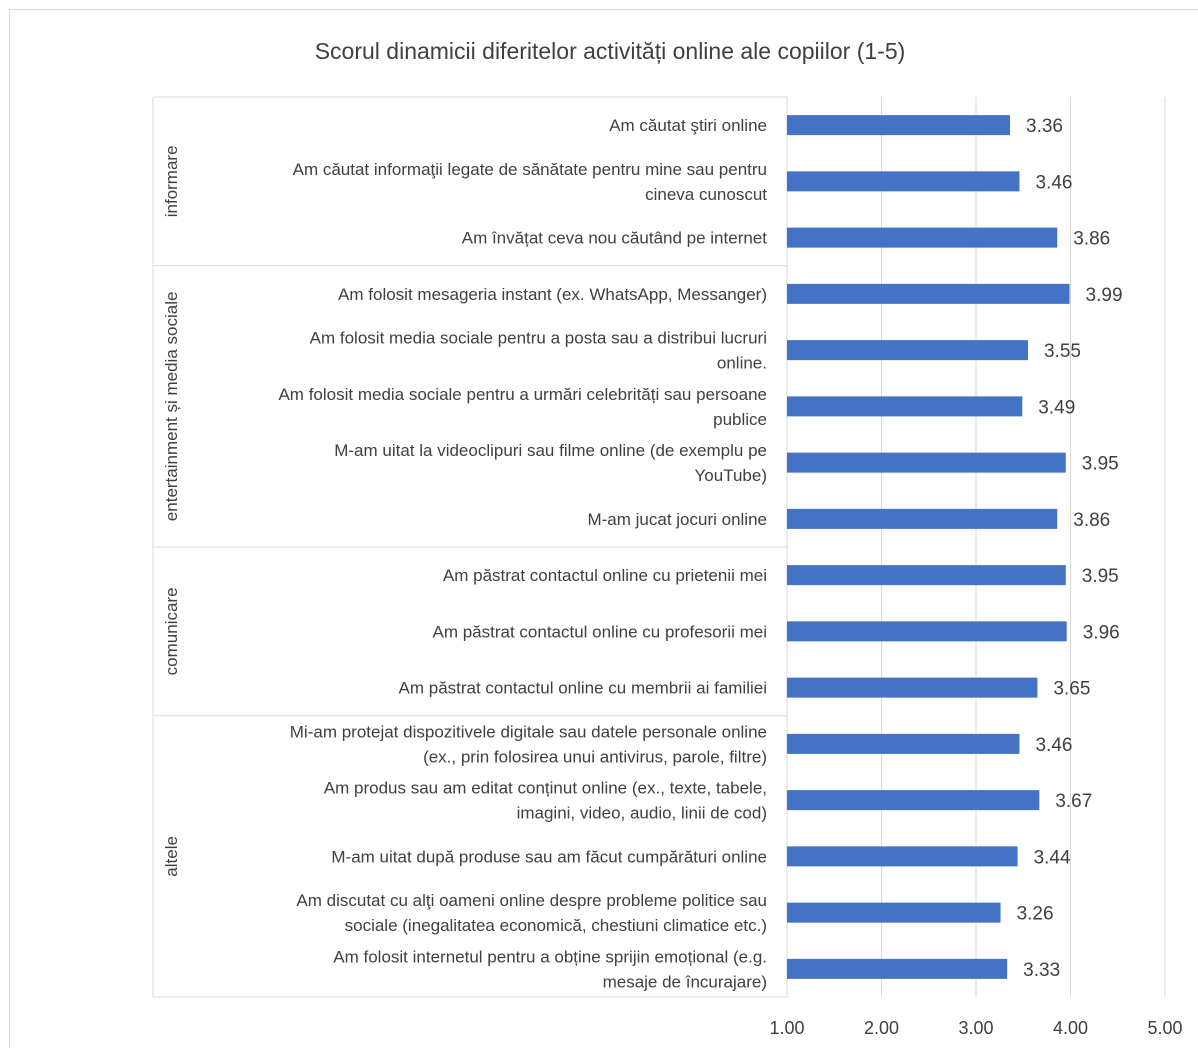 This screenshot has width=1198, height=1048. Describe the element at coordinates (786, 1028) in the screenshot. I see `x-tick-label: 1.00` at that location.